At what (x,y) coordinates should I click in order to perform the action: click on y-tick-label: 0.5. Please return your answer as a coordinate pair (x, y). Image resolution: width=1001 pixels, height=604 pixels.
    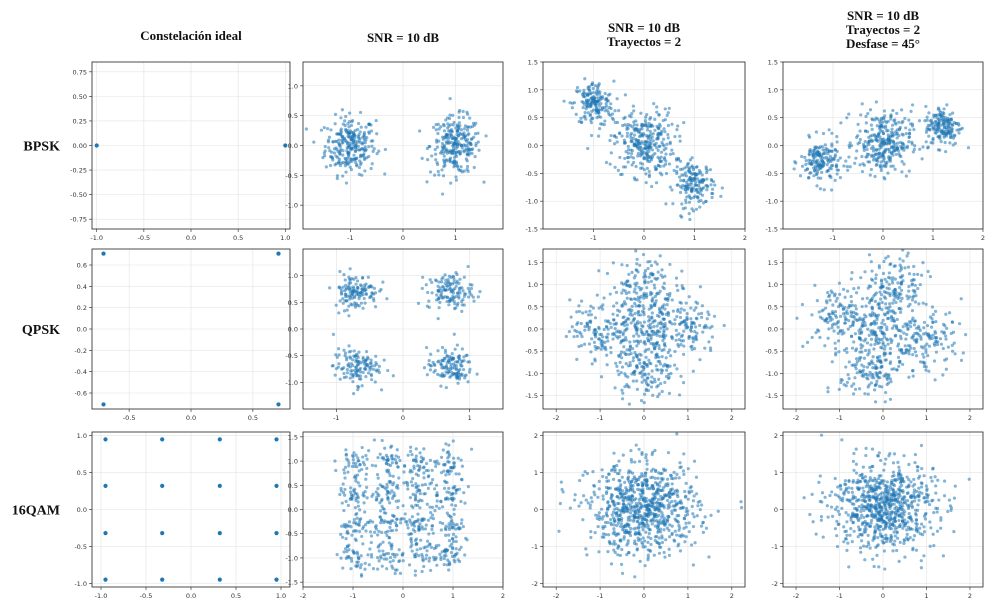
    Looking at the image, I should click on (533, 307).